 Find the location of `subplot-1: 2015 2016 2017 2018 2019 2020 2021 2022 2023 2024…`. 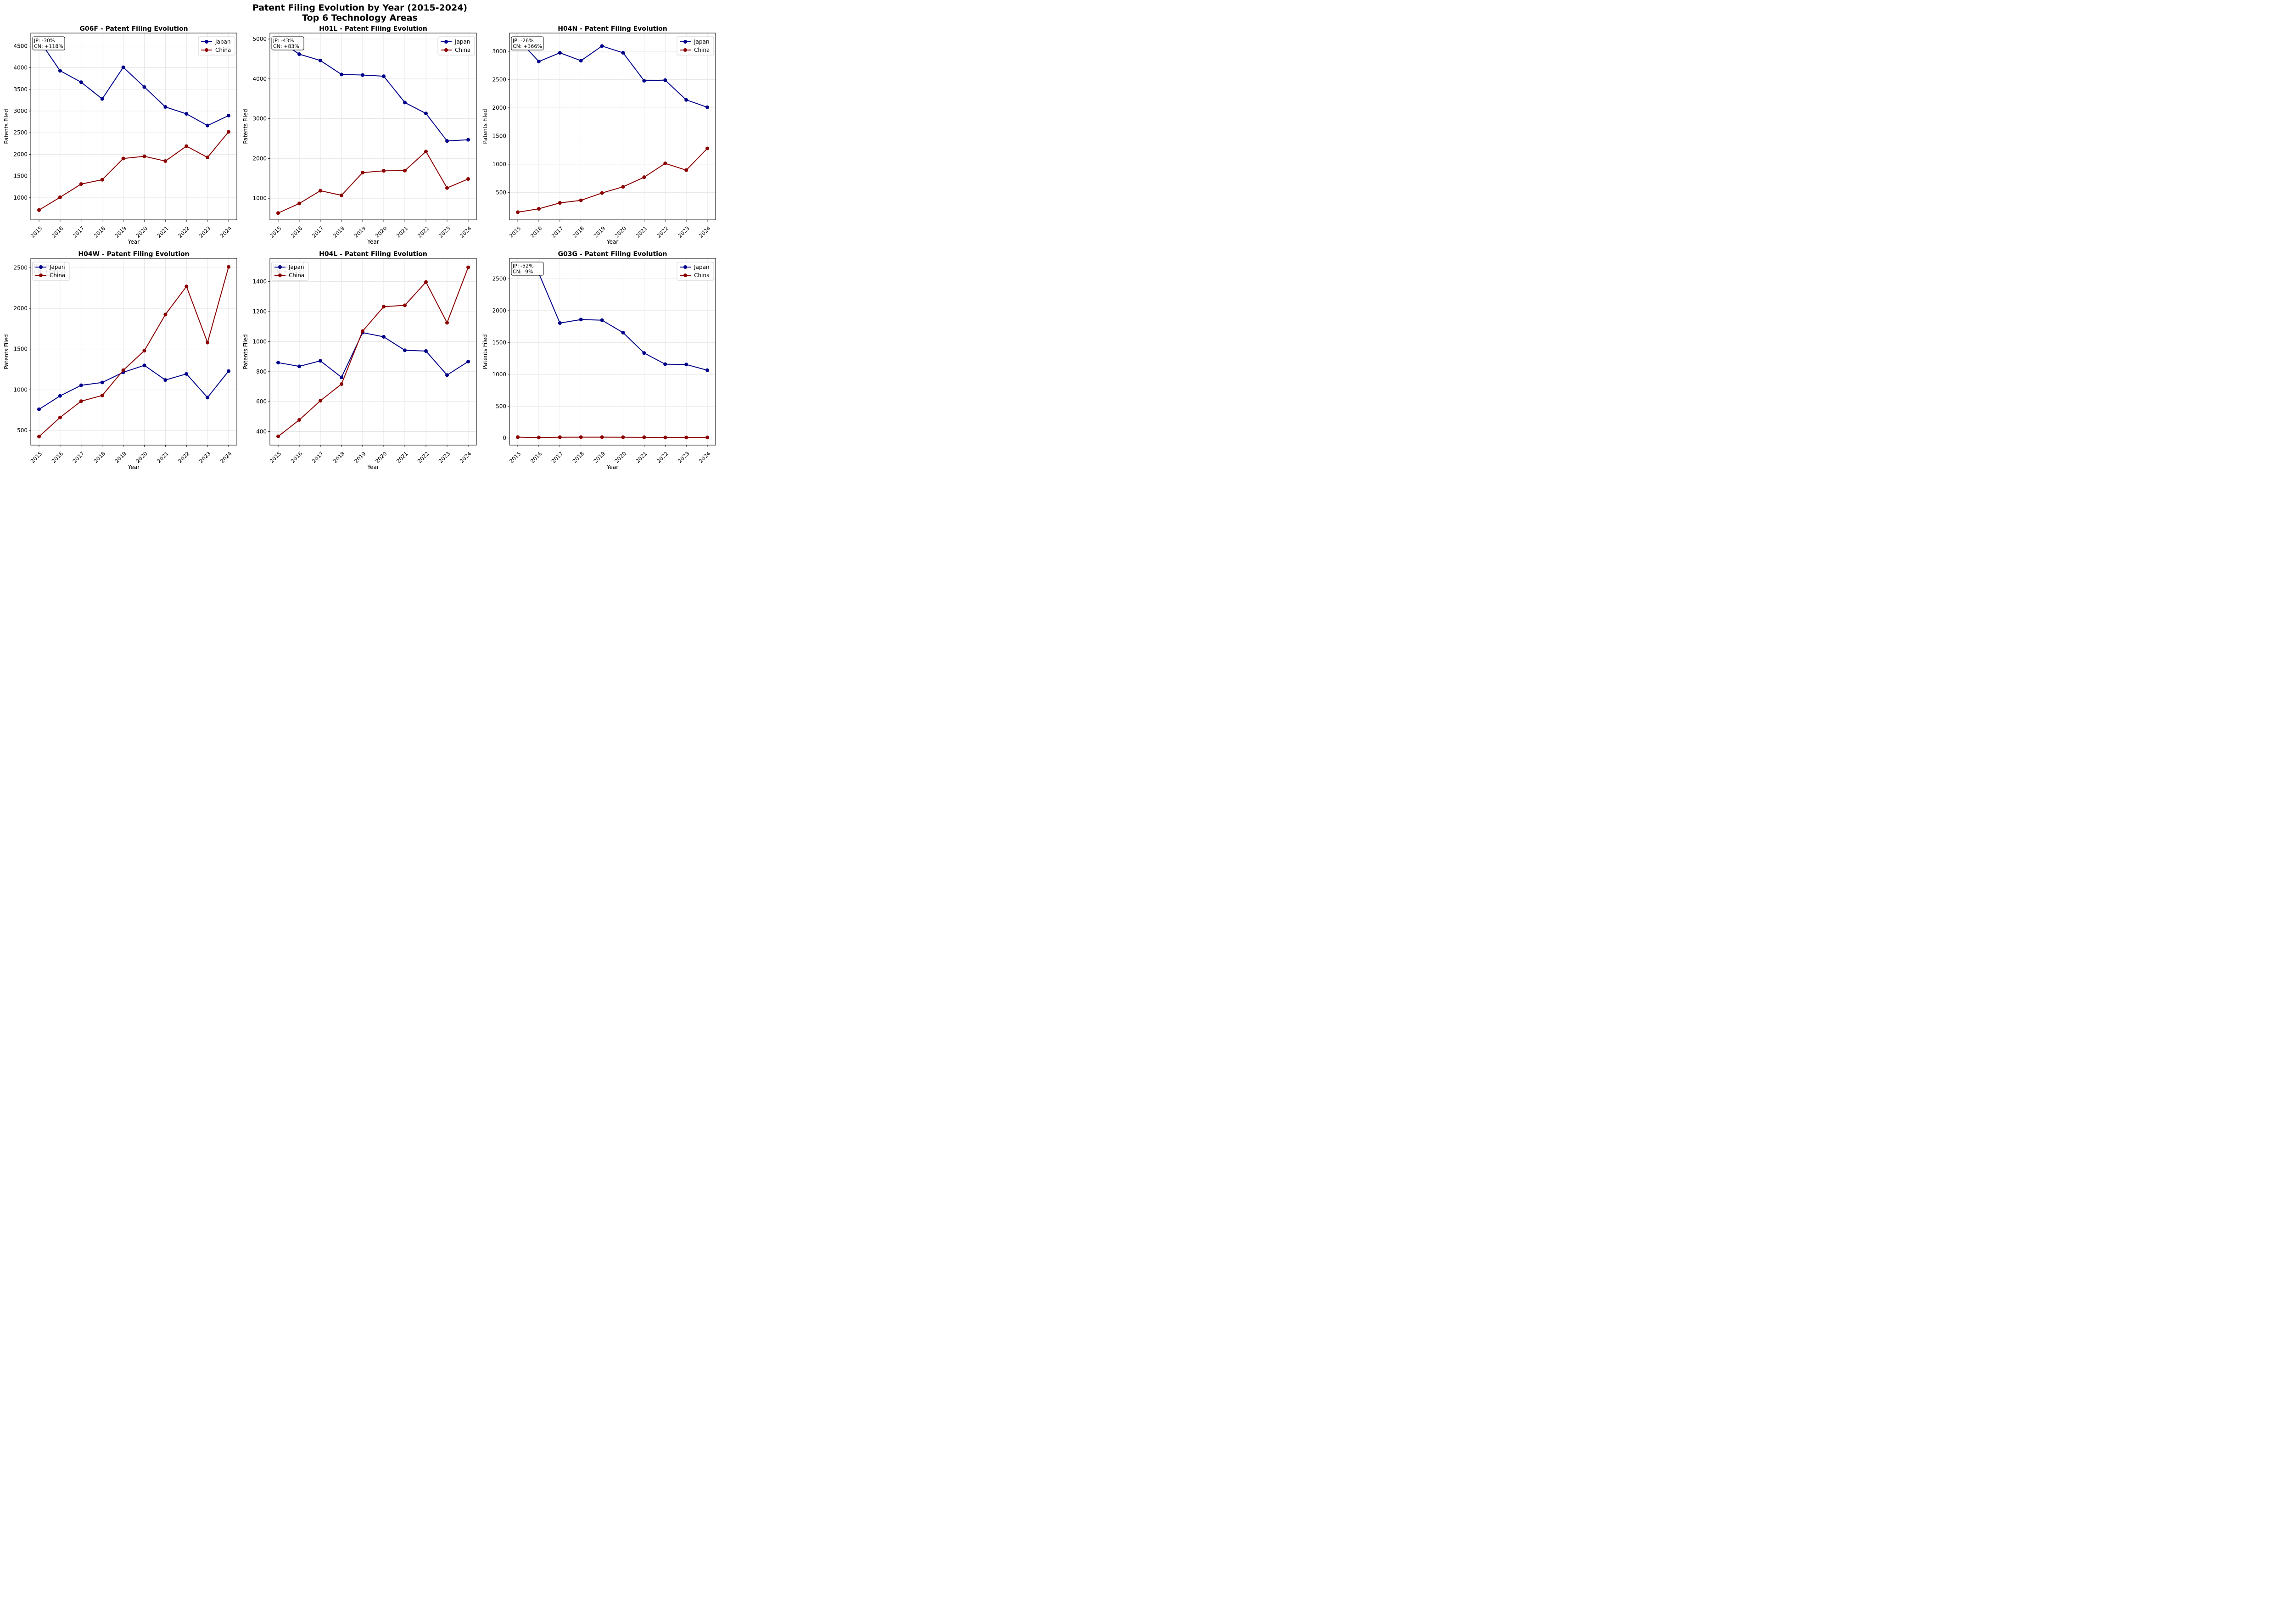

subplot-1: 2015 2016 2017 2018 2019 2020 2021 2022 2023 2024… is located at coordinates (120, 135).